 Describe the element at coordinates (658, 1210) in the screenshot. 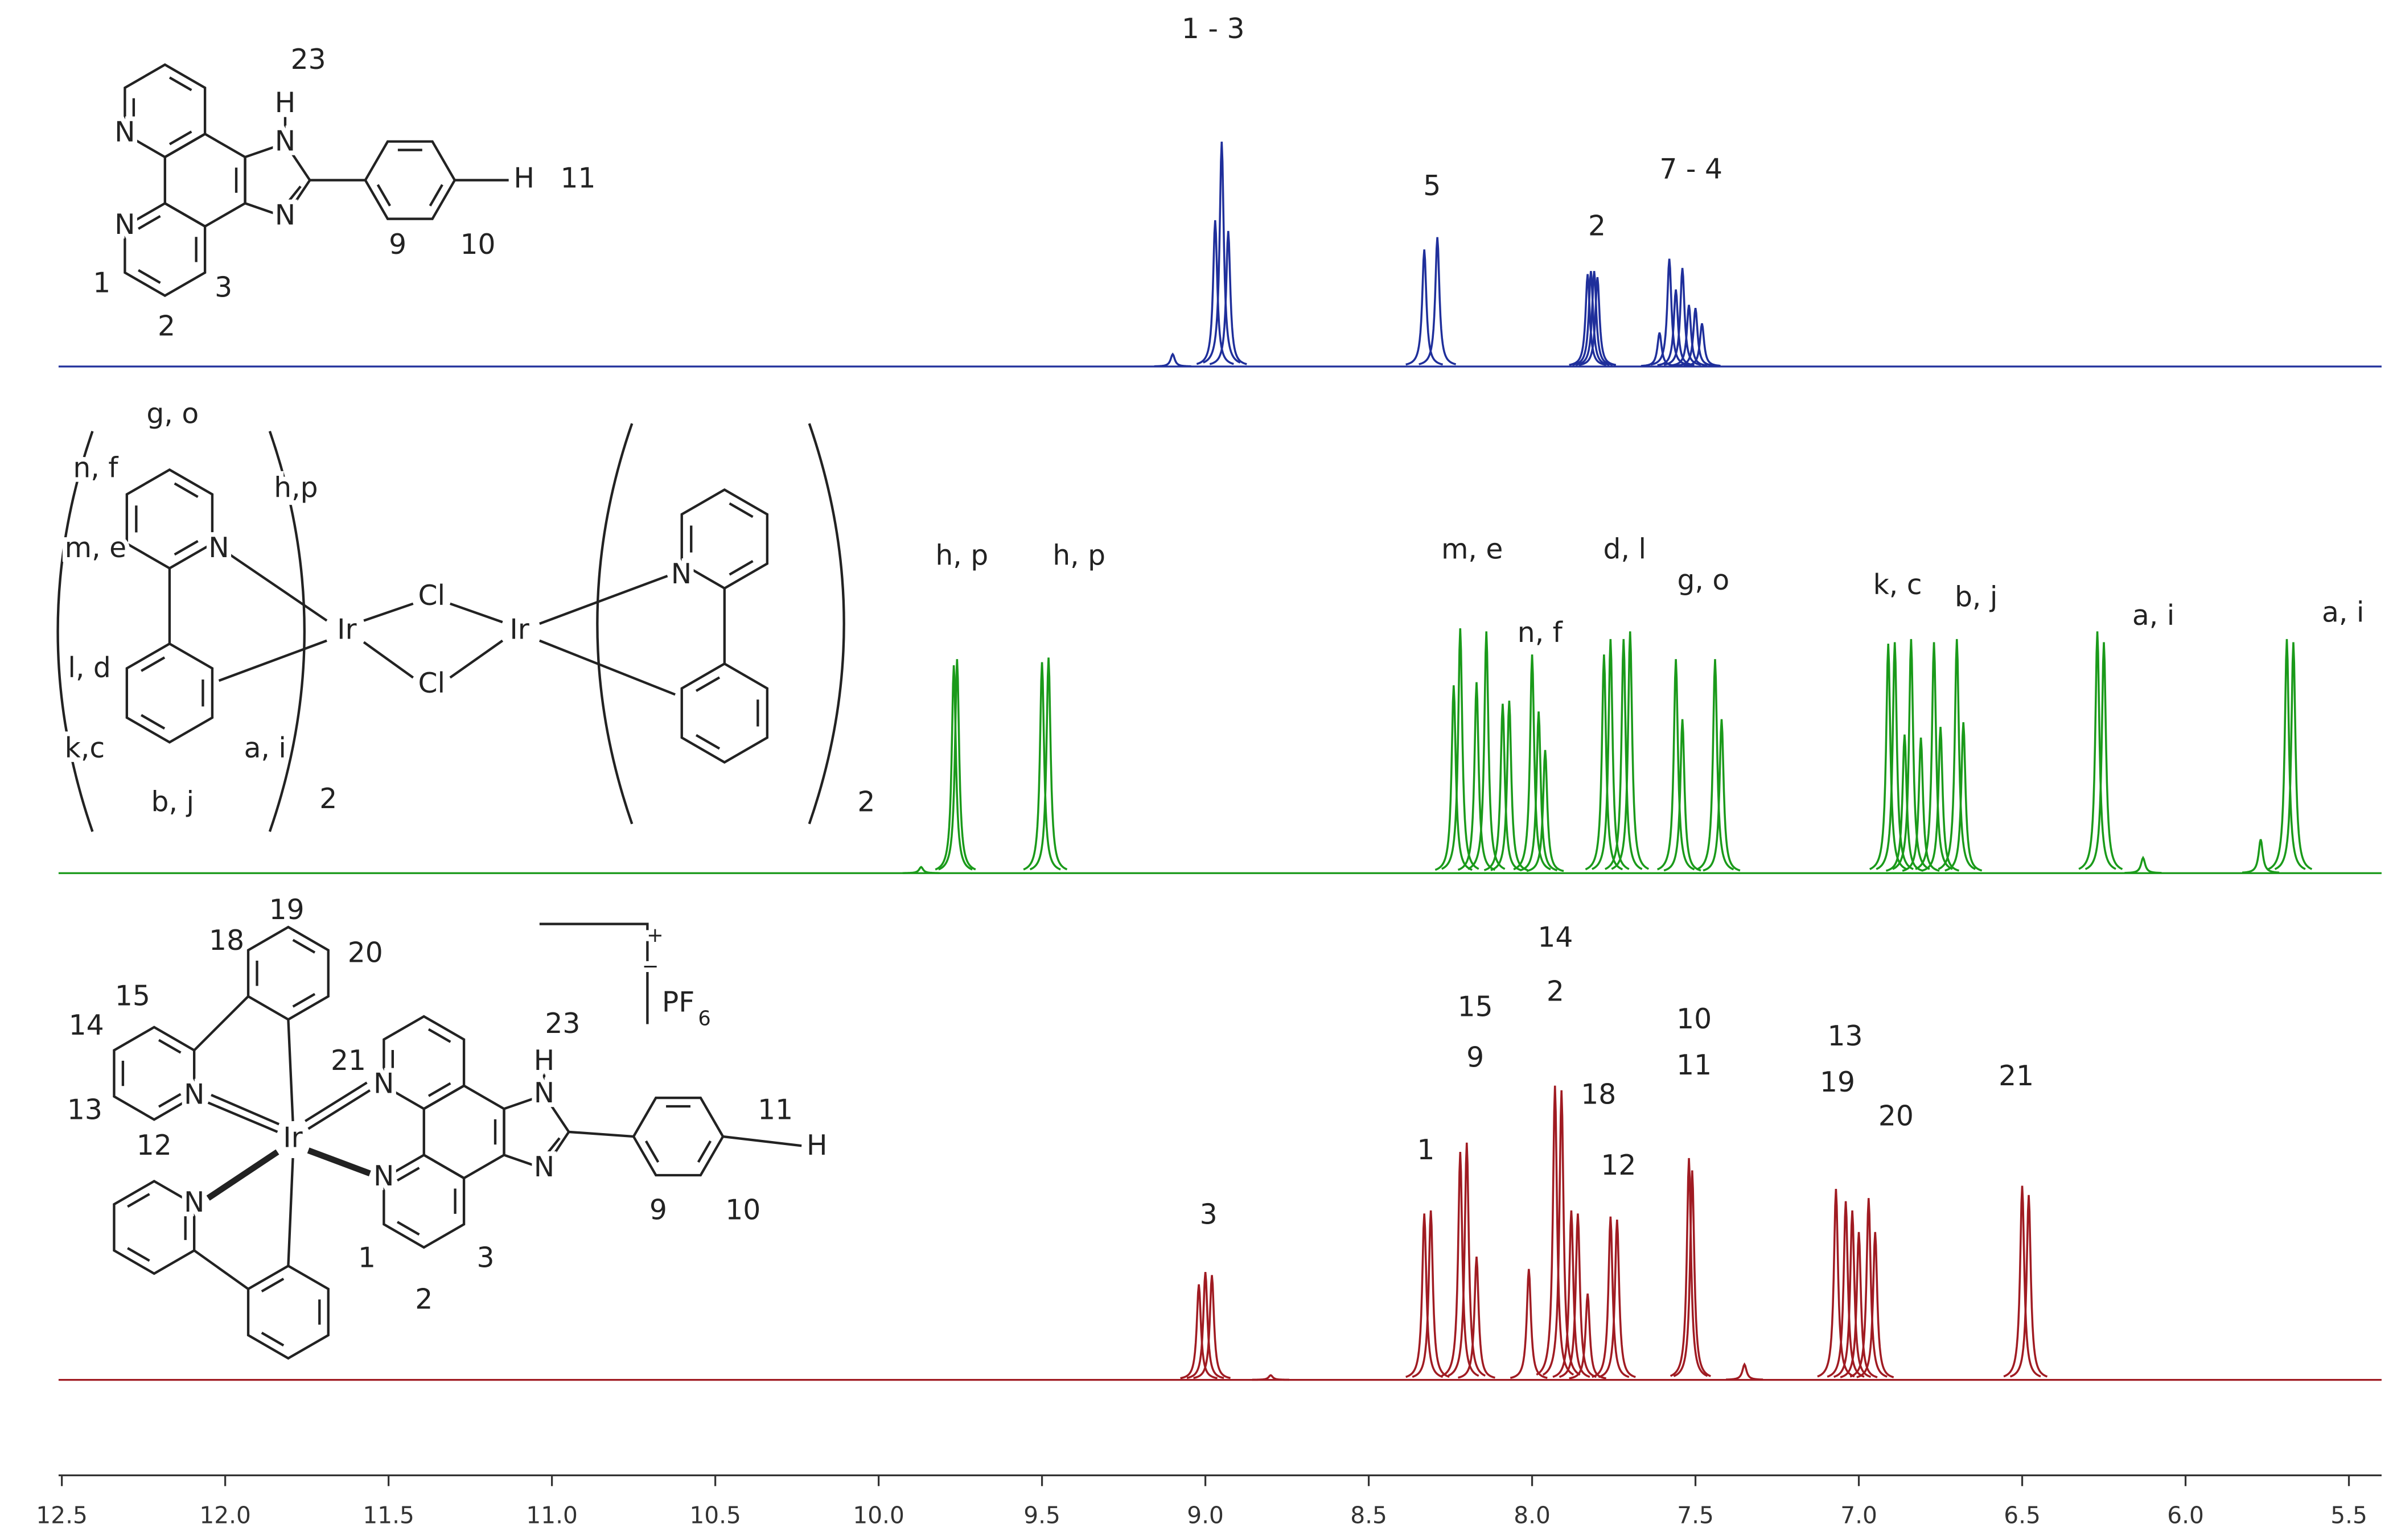

I see `structure-label: 9` at that location.